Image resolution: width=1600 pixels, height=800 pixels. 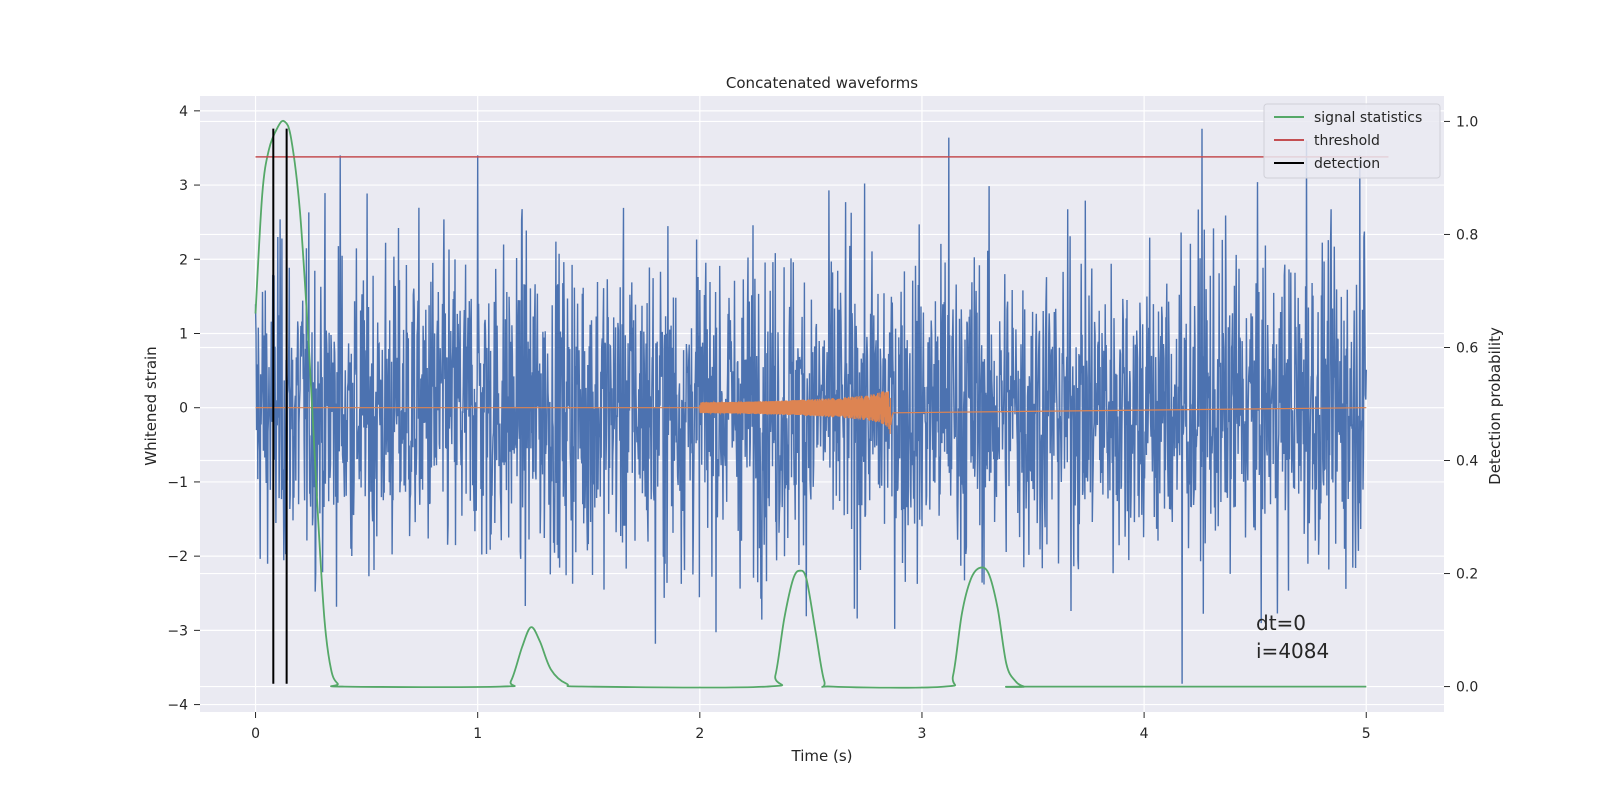 What do you see at coordinates (177, 706) in the screenshot?
I see `y-tick-label: −4` at bounding box center [177, 706].